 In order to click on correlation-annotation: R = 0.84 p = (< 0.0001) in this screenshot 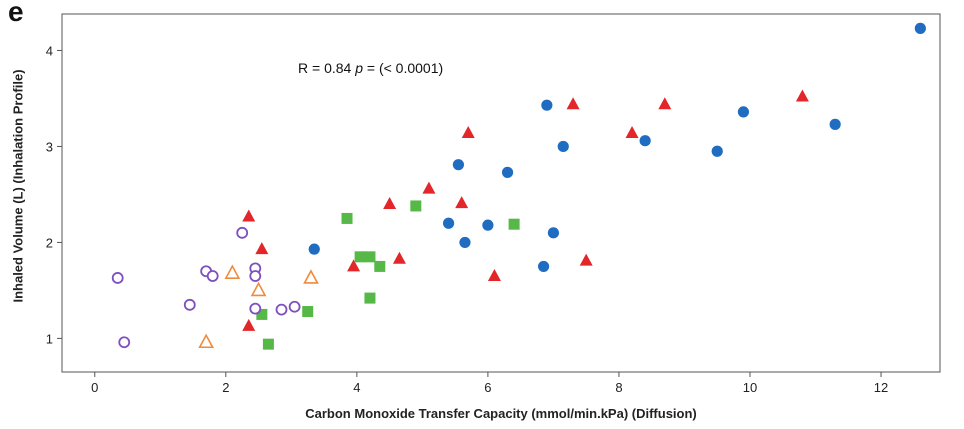, I will do `click(370, 68)`.